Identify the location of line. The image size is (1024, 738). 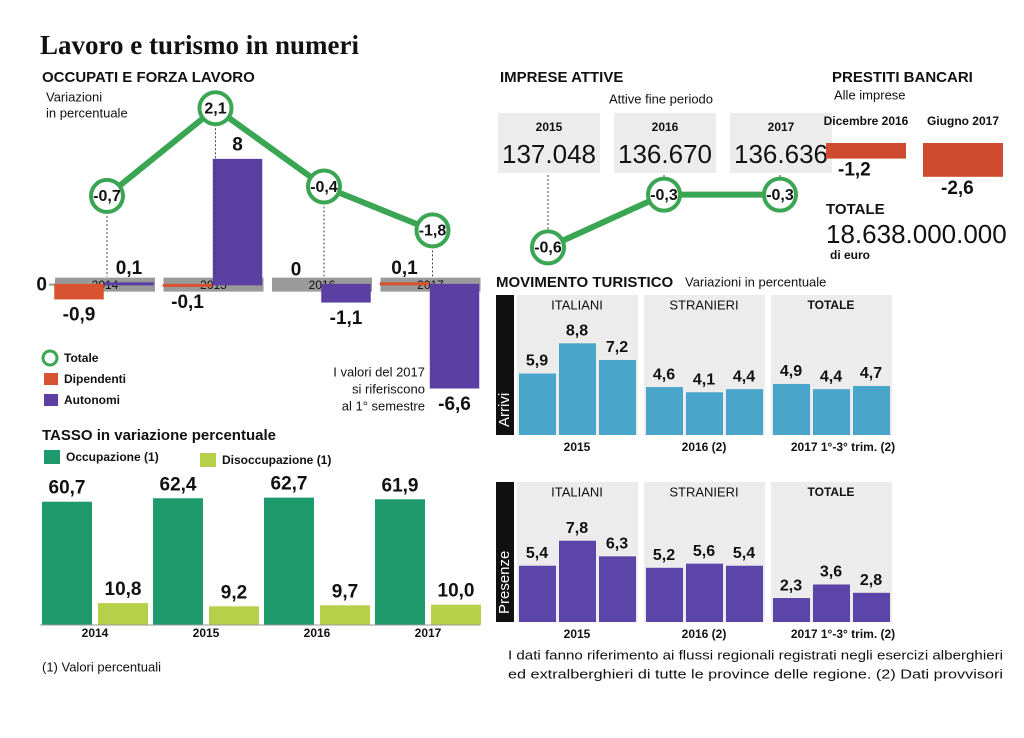
(269, 169).